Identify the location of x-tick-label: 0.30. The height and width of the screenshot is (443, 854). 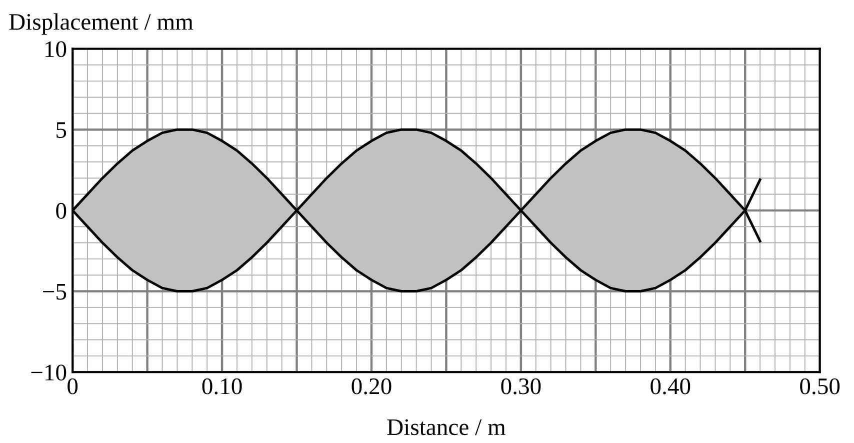
(521, 386).